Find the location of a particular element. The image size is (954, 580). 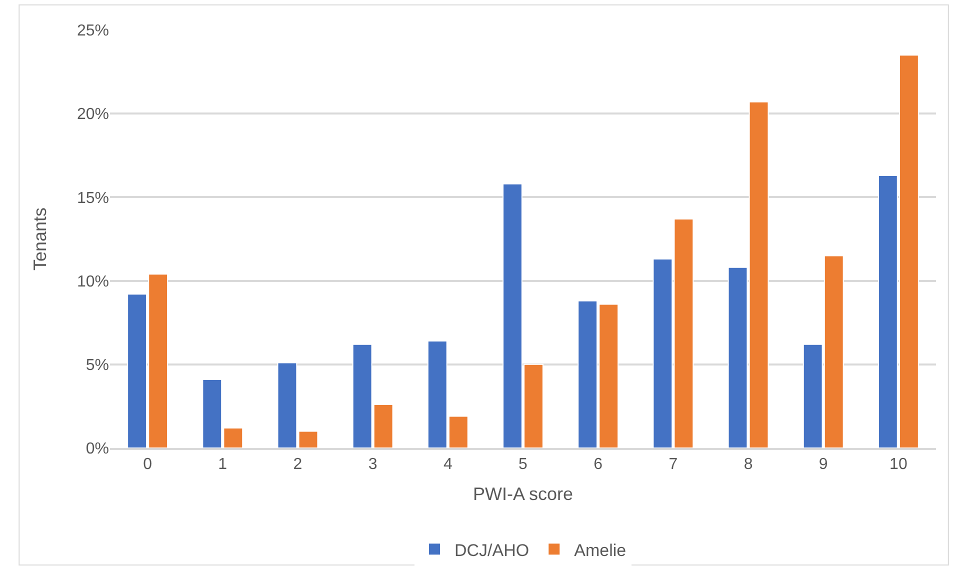

y-tick-label: 25% is located at coordinates (92, 31).